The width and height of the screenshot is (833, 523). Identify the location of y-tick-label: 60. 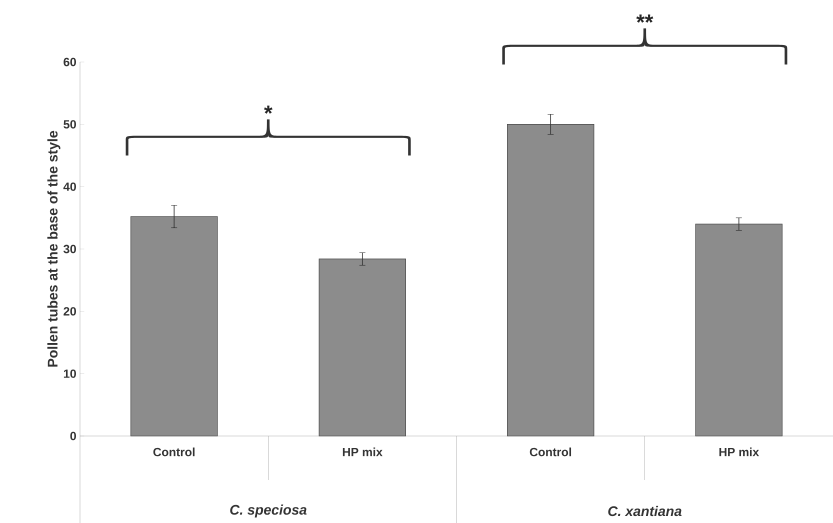
(70, 62).